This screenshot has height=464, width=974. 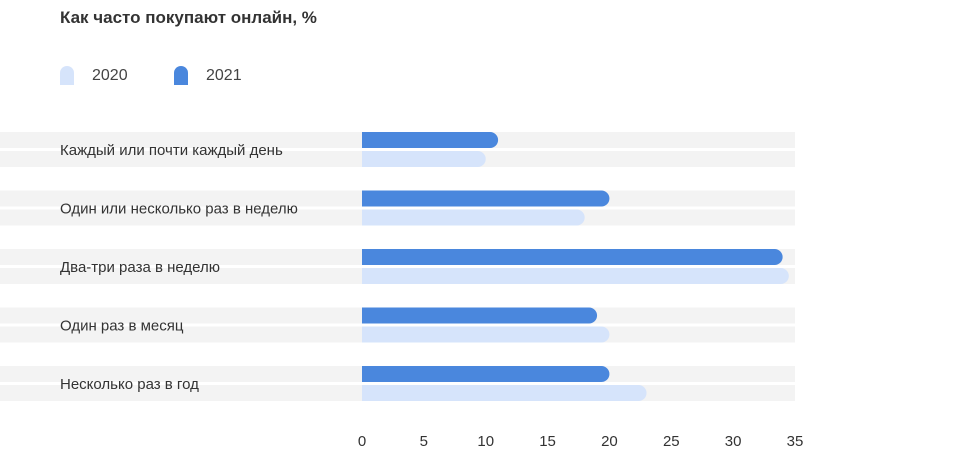 What do you see at coordinates (110, 75) in the screenshot?
I see `legend-label-2020: 2020` at bounding box center [110, 75].